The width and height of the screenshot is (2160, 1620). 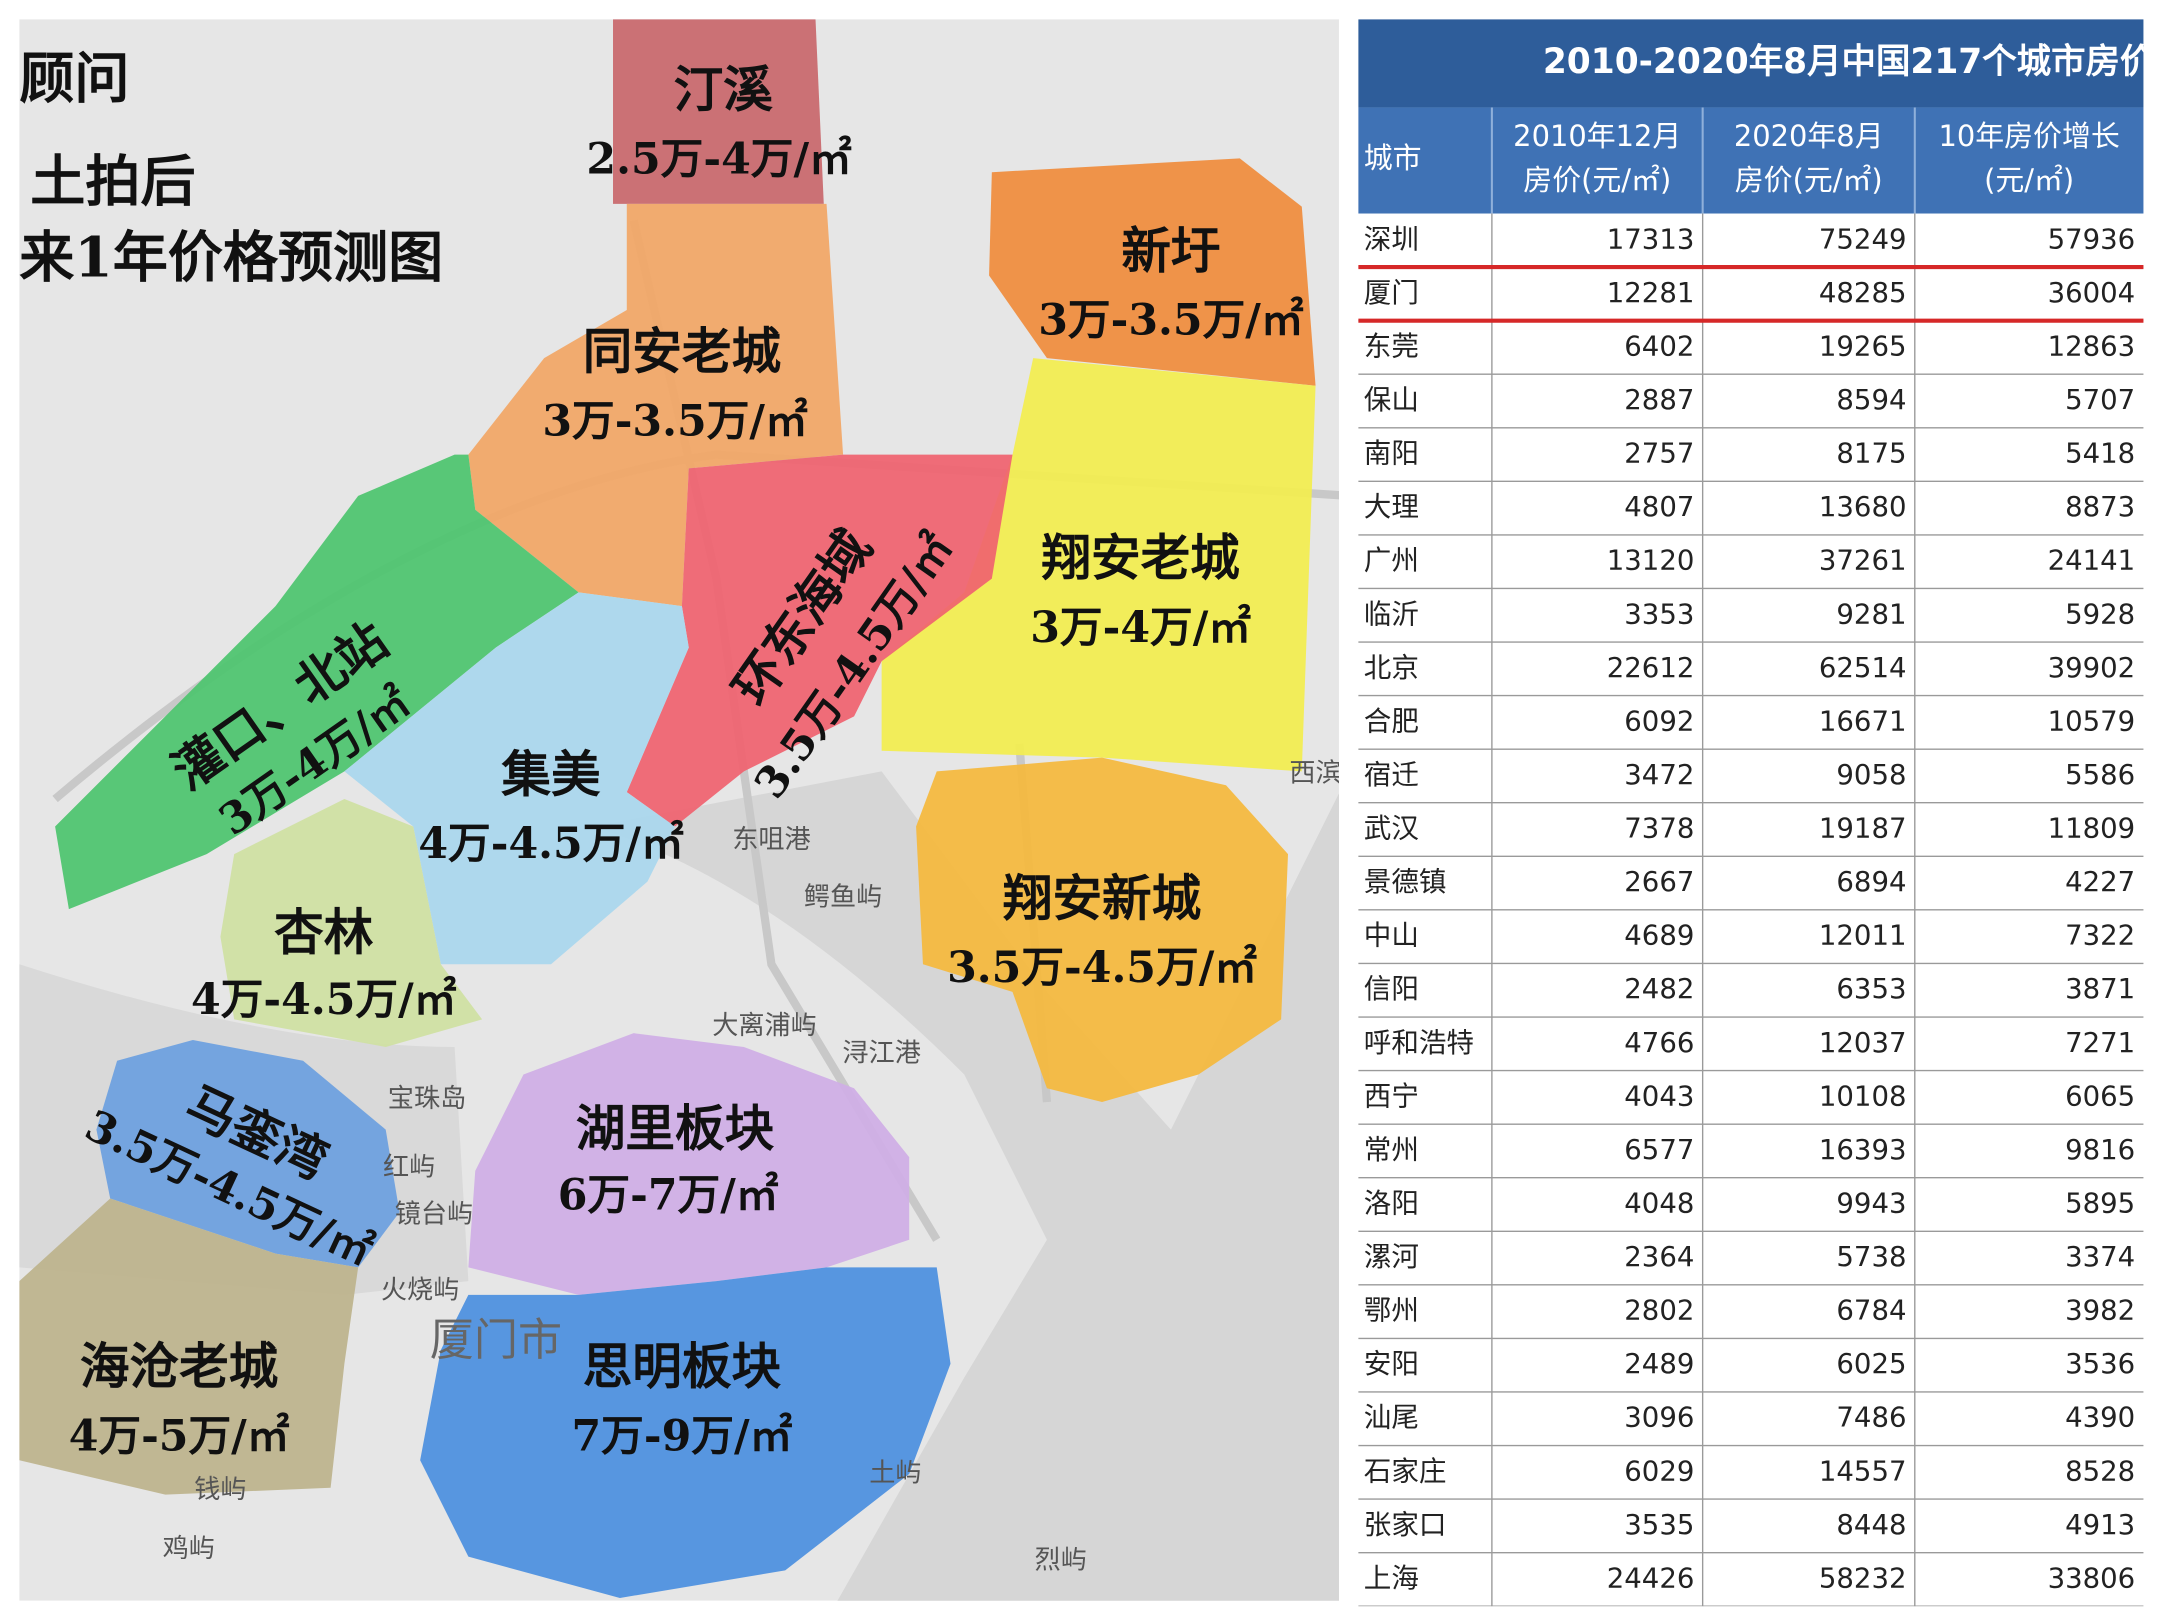 I want to click on place-label: 土屿, so click(x=895, y=1473).